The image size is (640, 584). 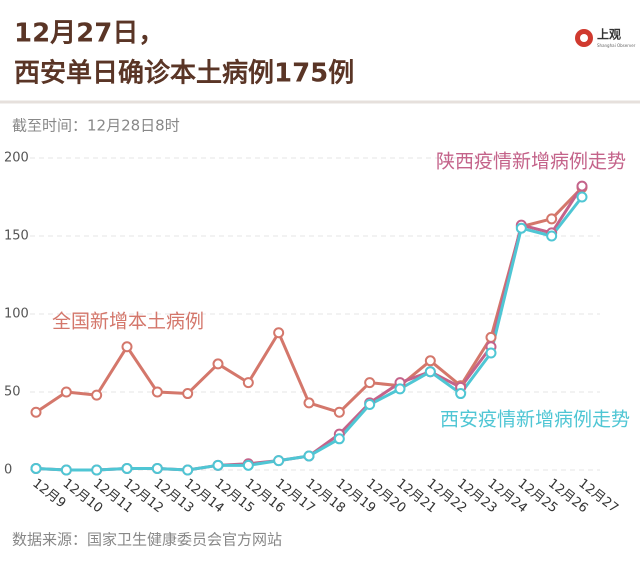 What do you see at coordinates (184, 73) in the screenshot?
I see `chart-subtitle: 西安单日确诊本土病例175例` at bounding box center [184, 73].